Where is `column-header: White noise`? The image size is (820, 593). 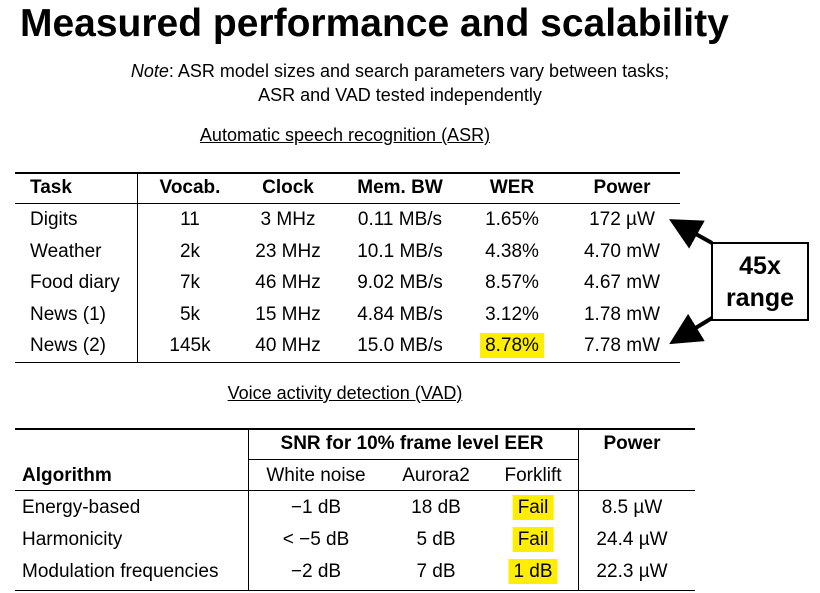
column-header: White noise is located at coordinates (316, 475).